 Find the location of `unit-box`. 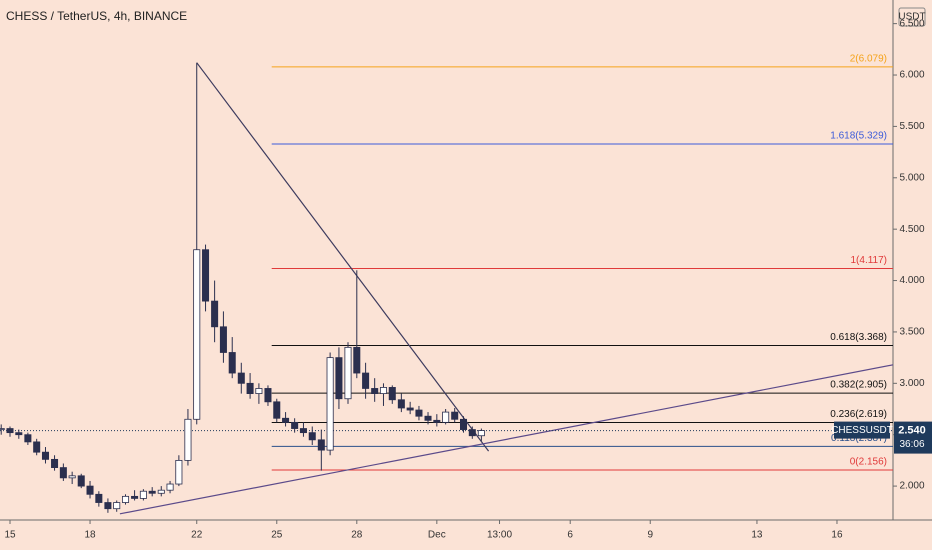

unit-box is located at coordinates (912, 17).